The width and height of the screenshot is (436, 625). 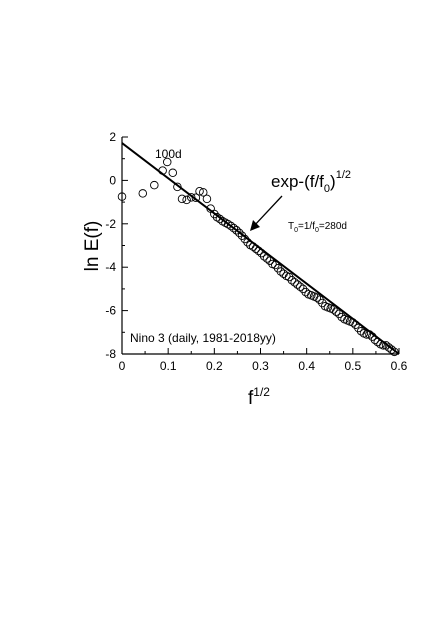 I want to click on x-tick-label: 0.3, so click(x=260, y=366).